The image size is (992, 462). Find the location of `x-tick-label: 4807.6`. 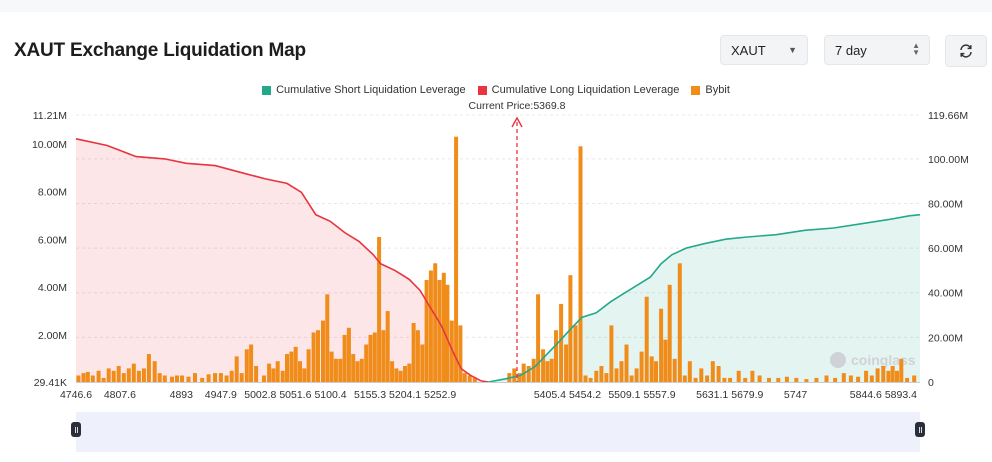

x-tick-label: 4807.6 is located at coordinates (120, 395).